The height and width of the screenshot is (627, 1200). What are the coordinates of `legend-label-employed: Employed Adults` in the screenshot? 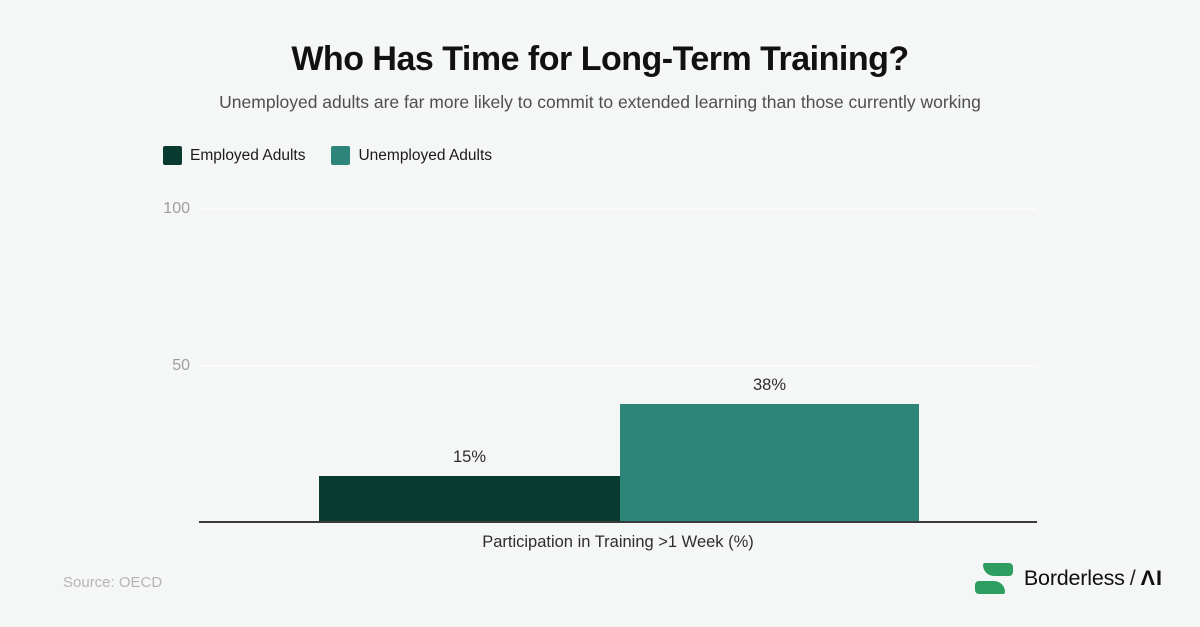 It's located at (248, 155).